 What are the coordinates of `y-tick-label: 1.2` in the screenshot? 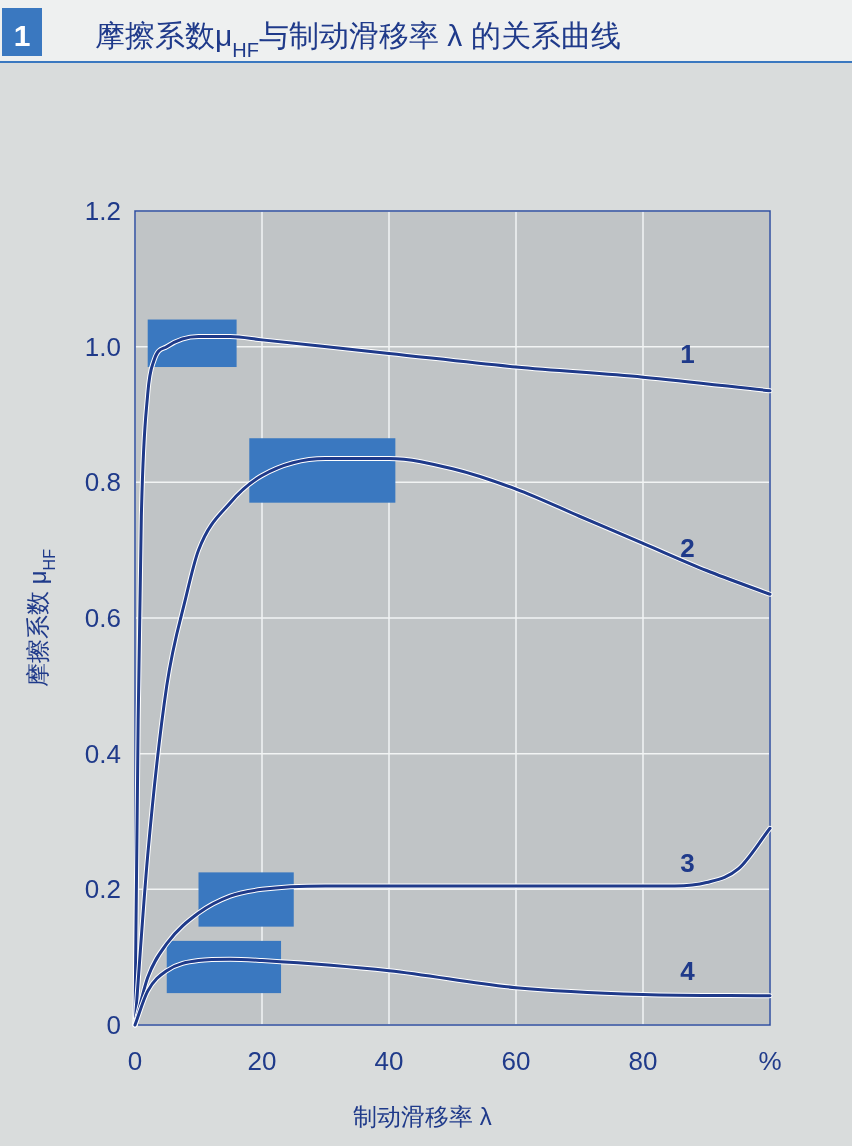 It's located at (102, 211).